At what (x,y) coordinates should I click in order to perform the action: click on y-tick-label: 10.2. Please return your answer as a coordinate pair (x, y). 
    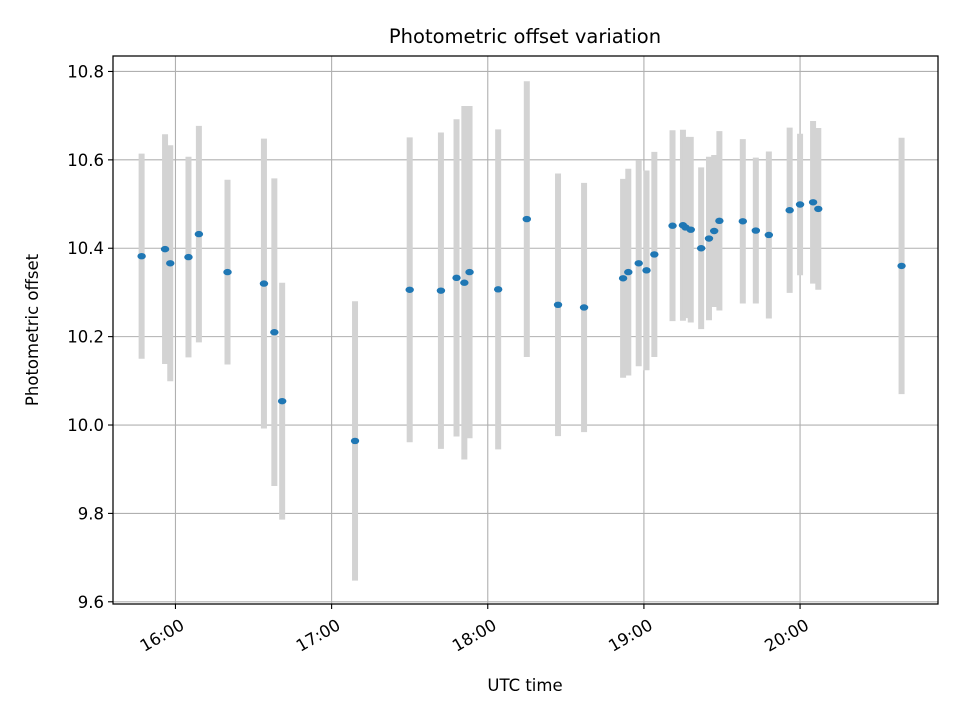
    Looking at the image, I should click on (85, 337).